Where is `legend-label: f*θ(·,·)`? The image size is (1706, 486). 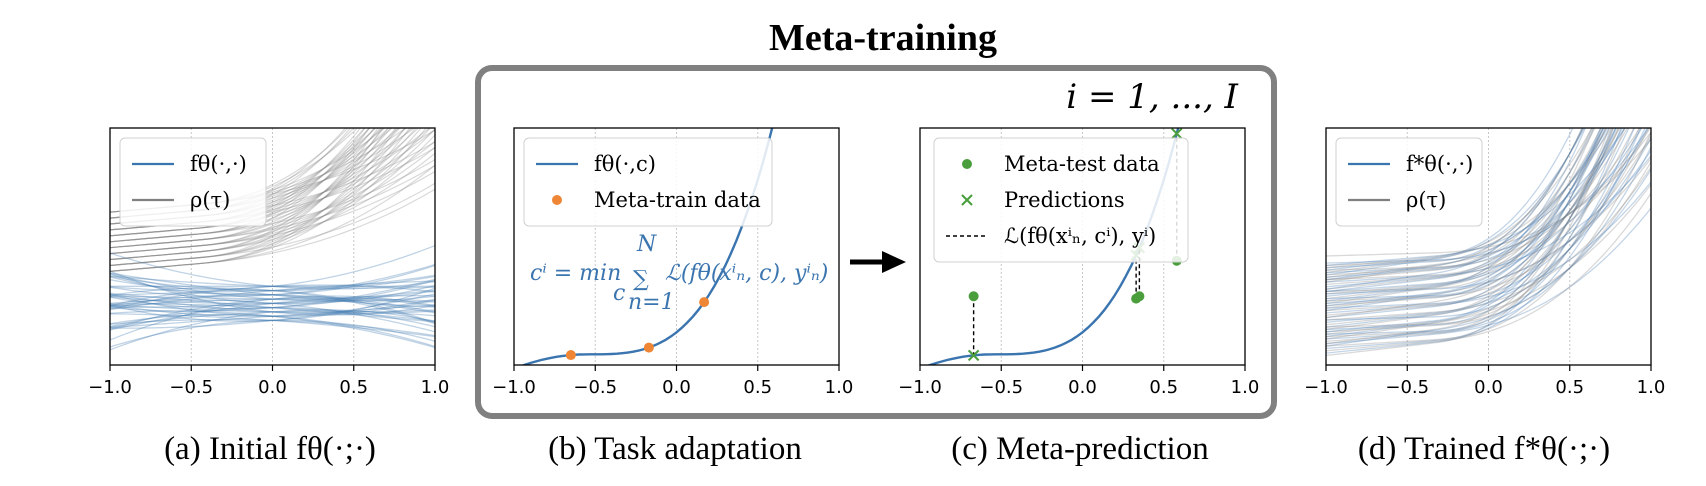
legend-label: f*θ(·,·) is located at coordinates (1439, 164).